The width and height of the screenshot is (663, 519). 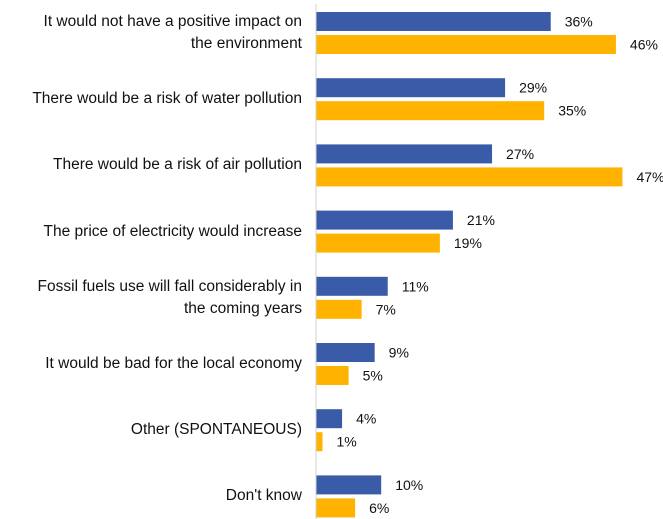 What do you see at coordinates (409, 485) in the screenshot?
I see `data-label: 10%` at bounding box center [409, 485].